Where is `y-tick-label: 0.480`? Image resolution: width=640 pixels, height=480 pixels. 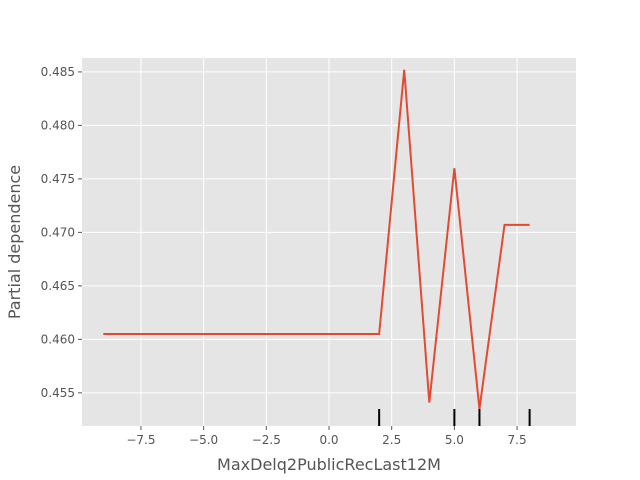
y-tick-label: 0.480 is located at coordinates (58, 125).